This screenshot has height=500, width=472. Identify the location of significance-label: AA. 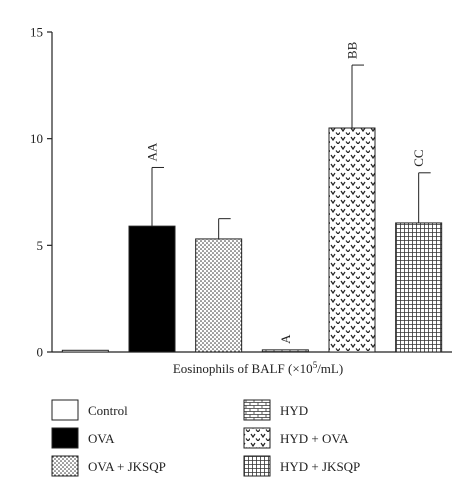
(152, 151).